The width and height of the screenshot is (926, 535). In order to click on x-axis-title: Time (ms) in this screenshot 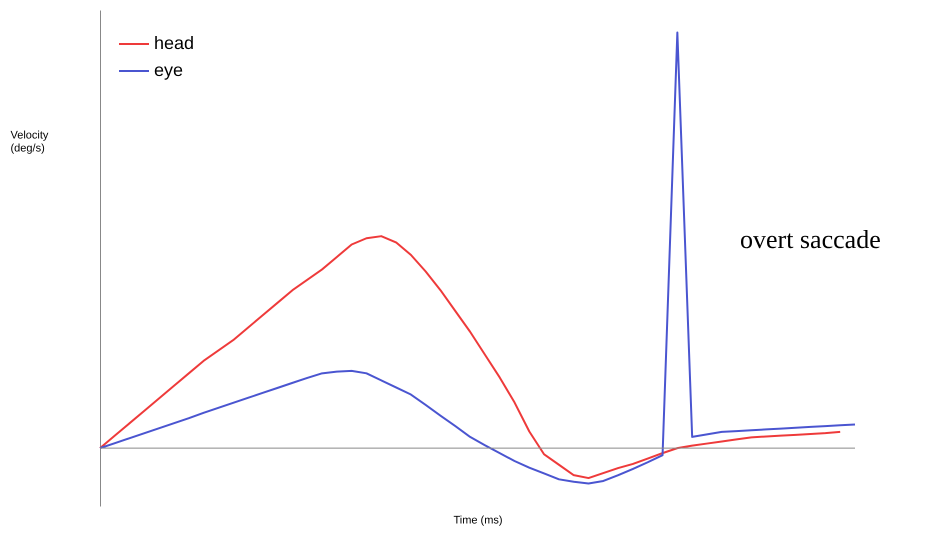, I will do `click(478, 520)`.